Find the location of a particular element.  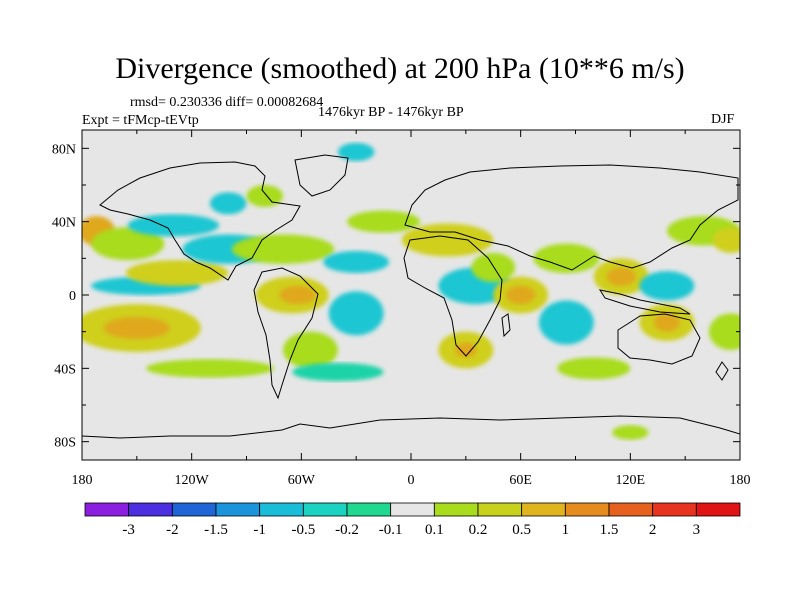

australia-coastline is located at coordinates (659, 339).